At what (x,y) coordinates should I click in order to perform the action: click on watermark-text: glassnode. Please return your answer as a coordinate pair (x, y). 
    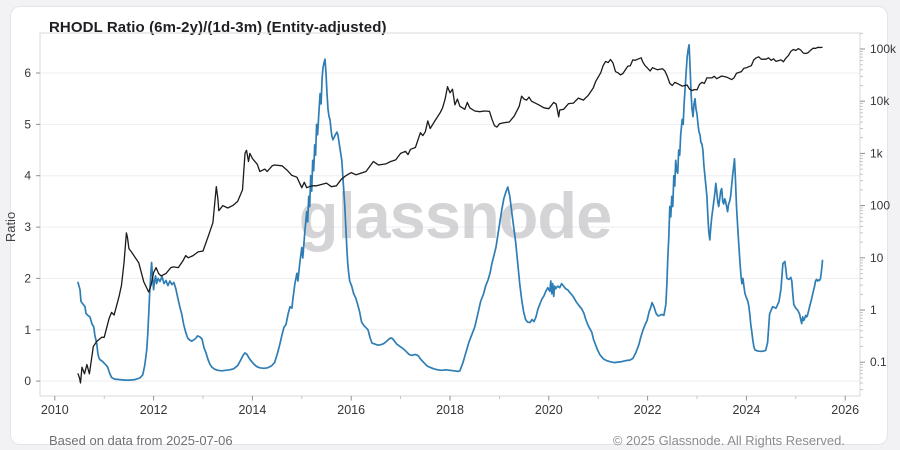
    Looking at the image, I should click on (455, 215).